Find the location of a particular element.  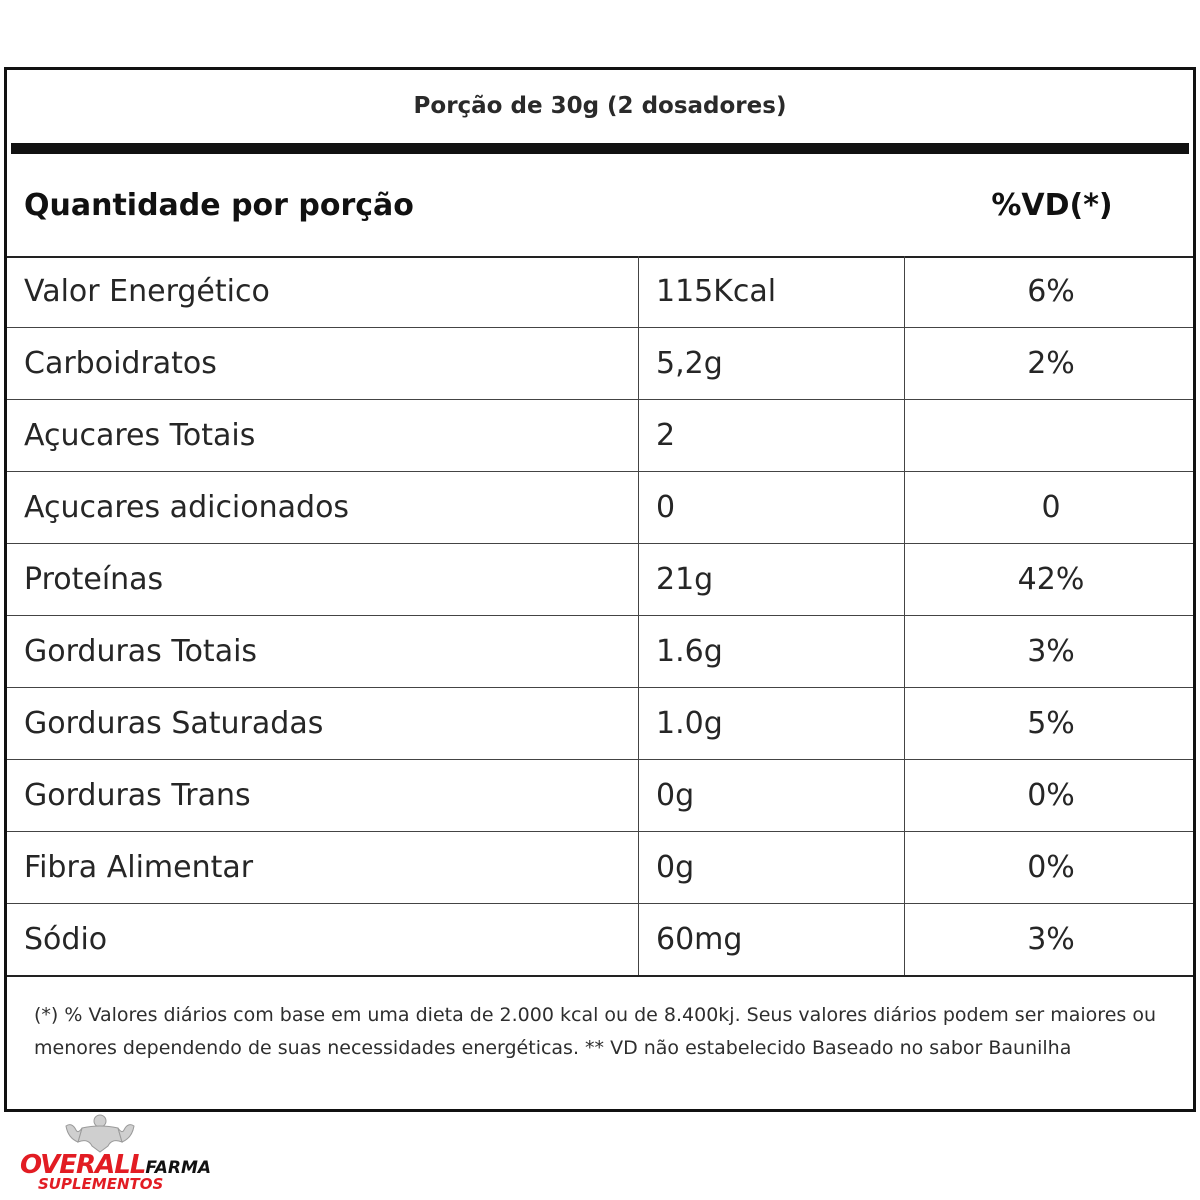

nutrient-name: Açucares Totais is located at coordinates (140, 435).